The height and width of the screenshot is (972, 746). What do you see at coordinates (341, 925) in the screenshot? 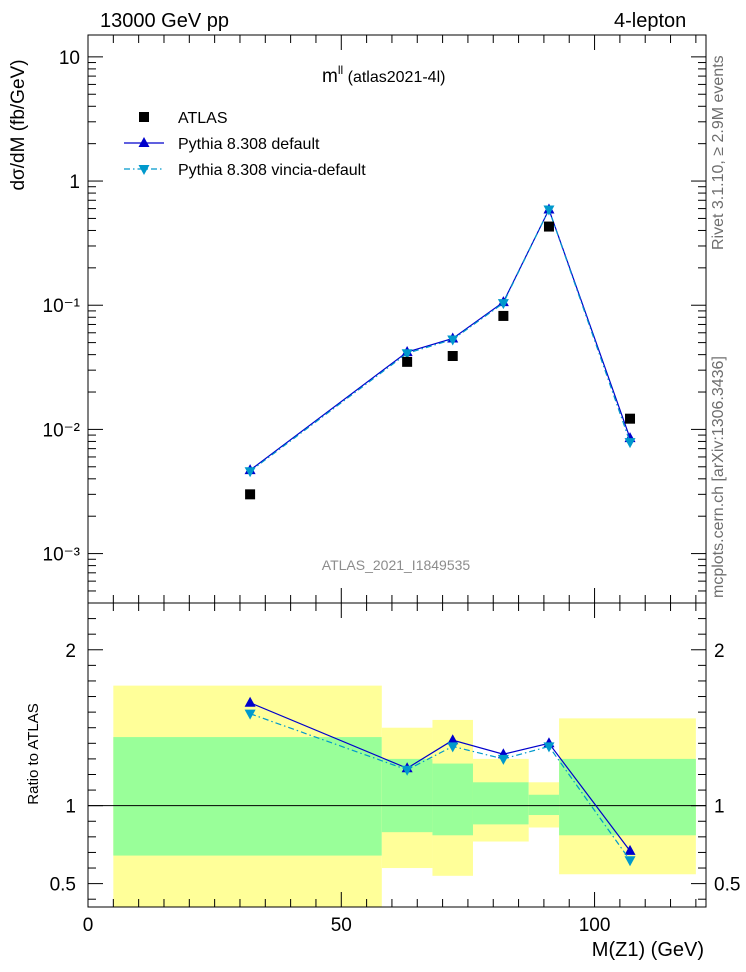
I see `x-tick-label: 50` at bounding box center [341, 925].